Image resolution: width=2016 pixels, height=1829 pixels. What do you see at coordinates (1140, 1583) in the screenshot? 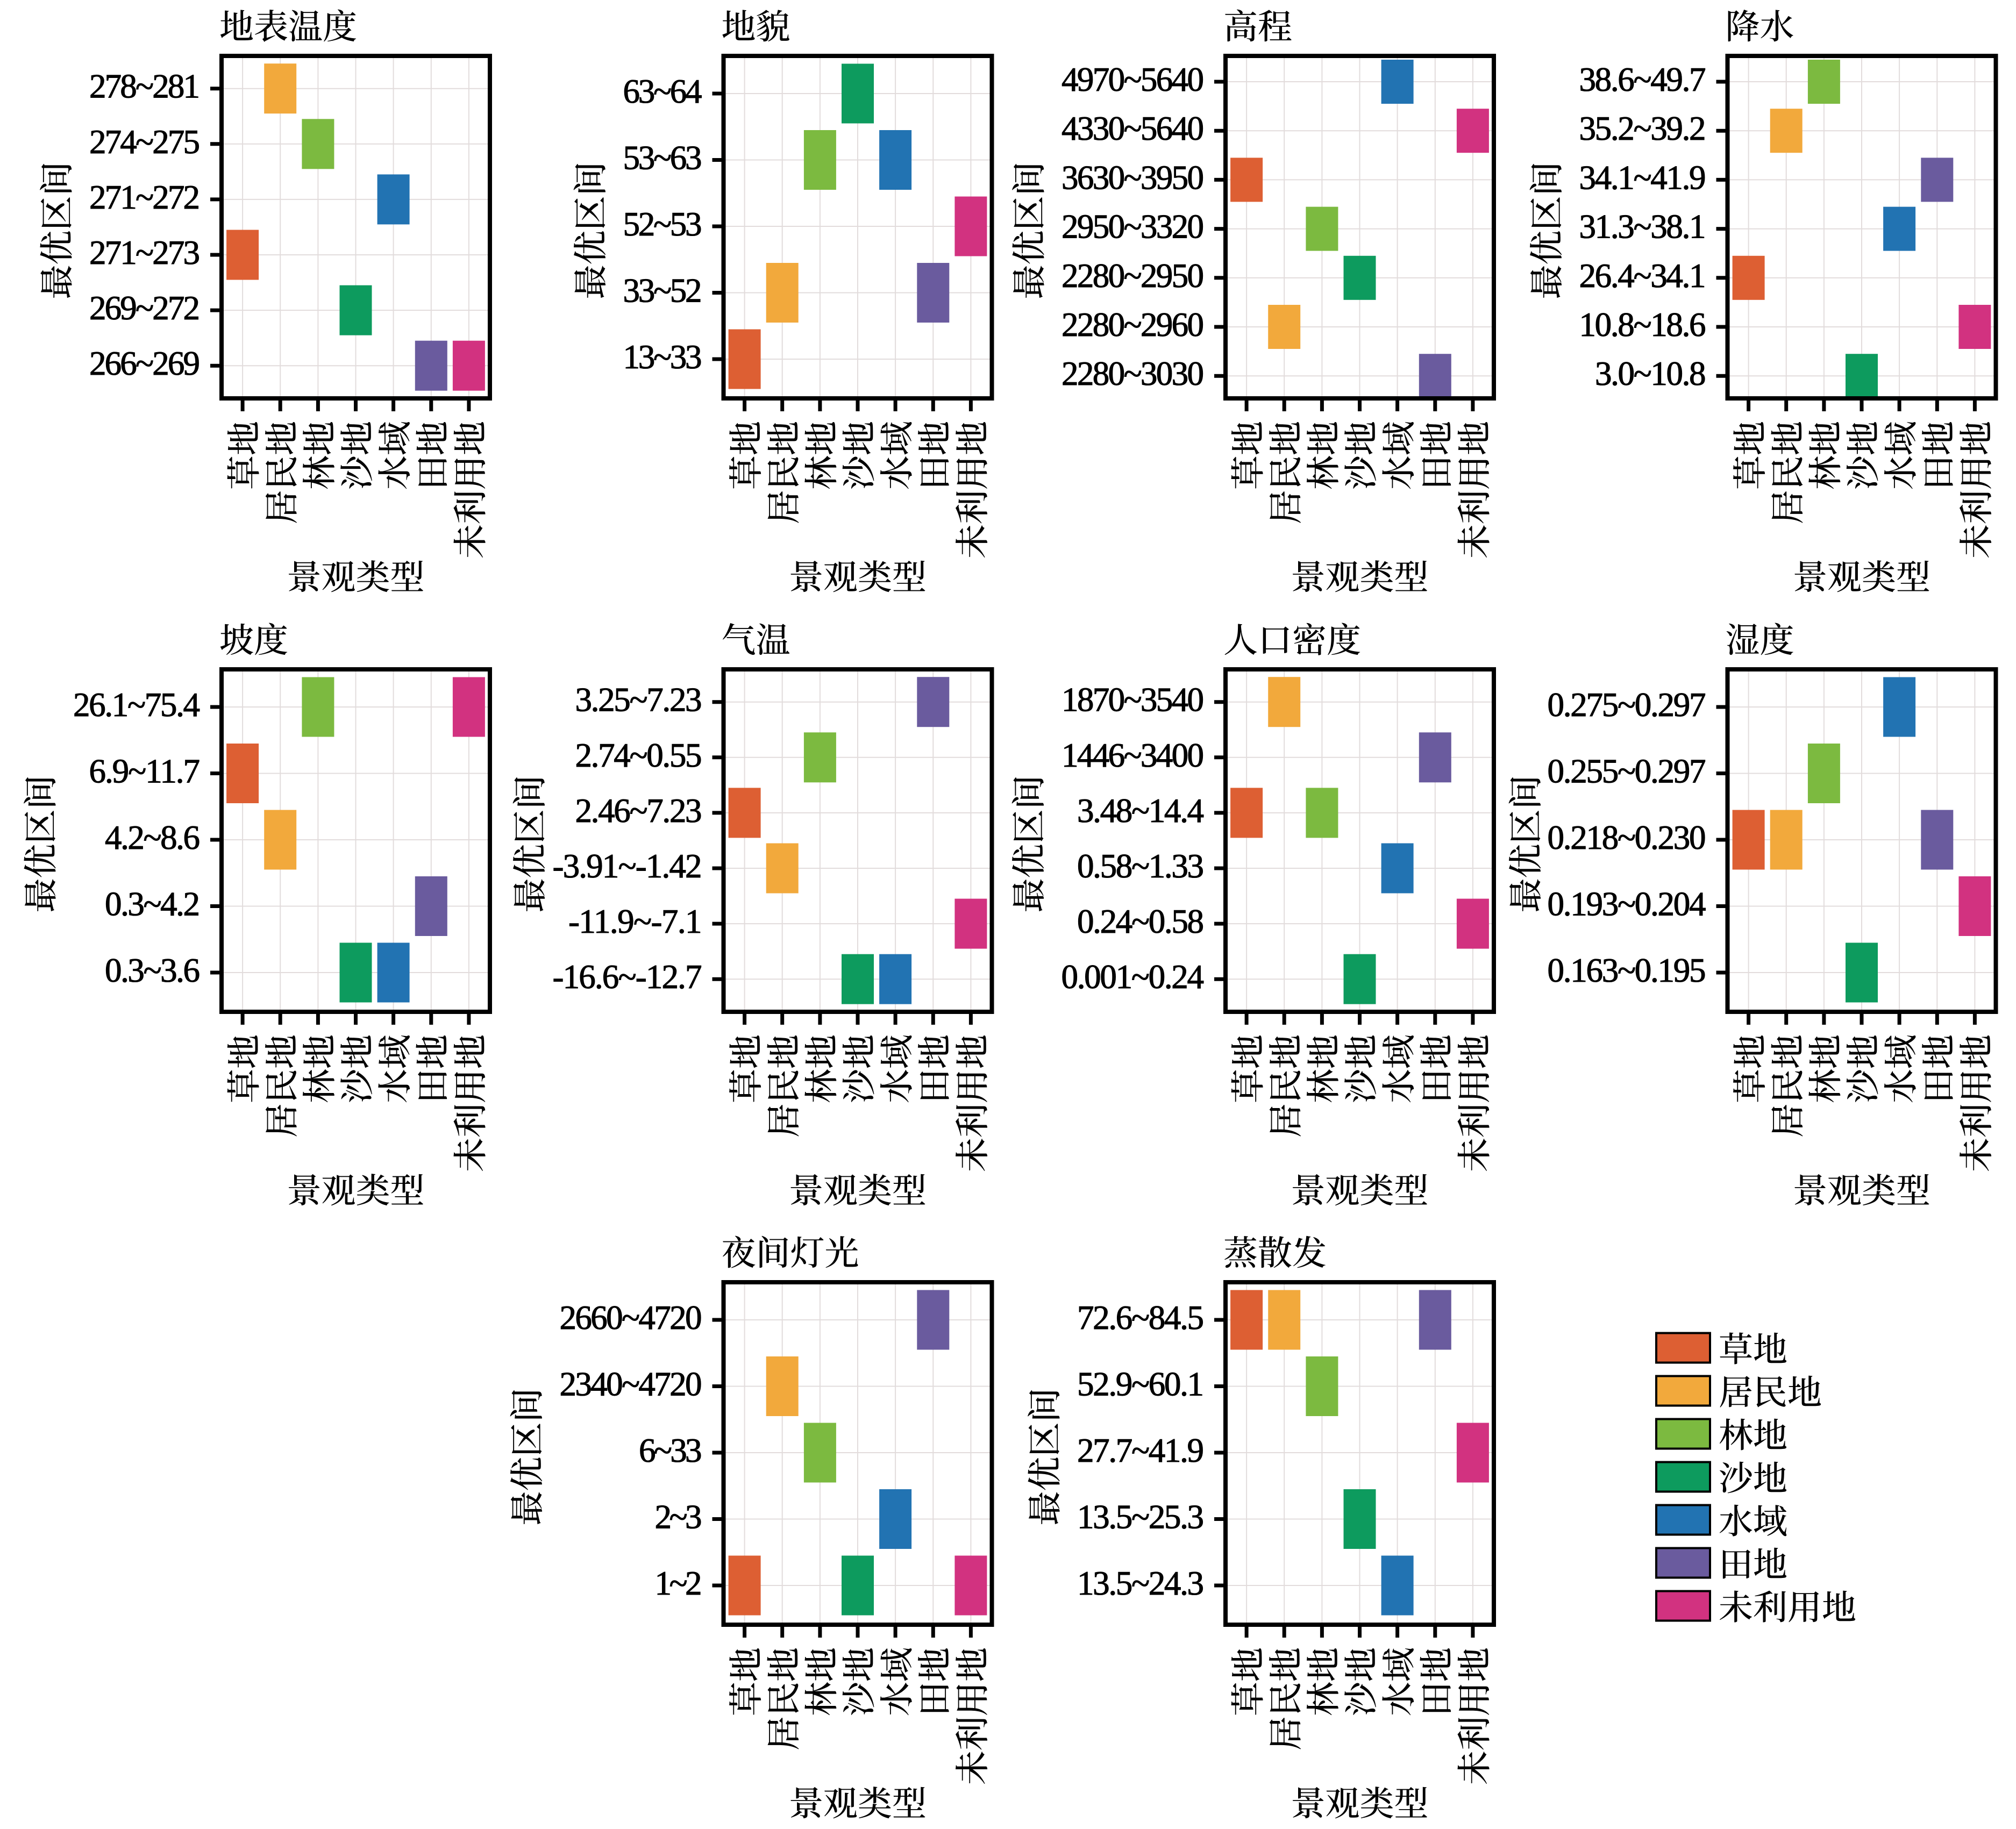
I see `svg-text: 13.5~24.3` at bounding box center [1140, 1583].